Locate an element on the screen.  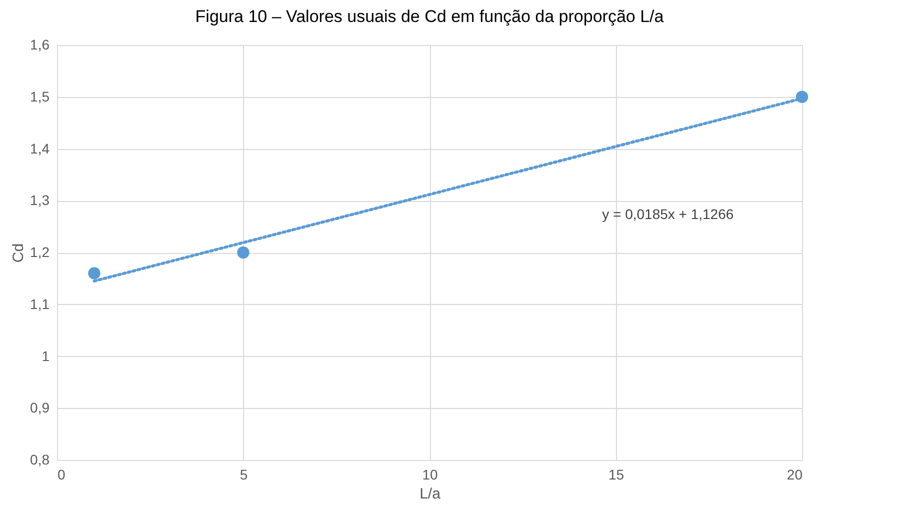
y-tick-label: 1,3 is located at coordinates (40, 200).